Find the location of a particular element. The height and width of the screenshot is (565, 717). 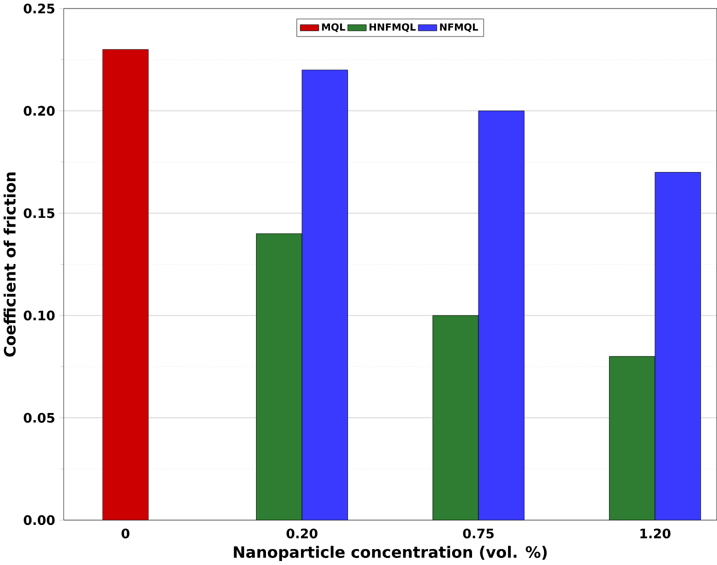

y-axis-title: Coefficient of friction is located at coordinates (10, 264).